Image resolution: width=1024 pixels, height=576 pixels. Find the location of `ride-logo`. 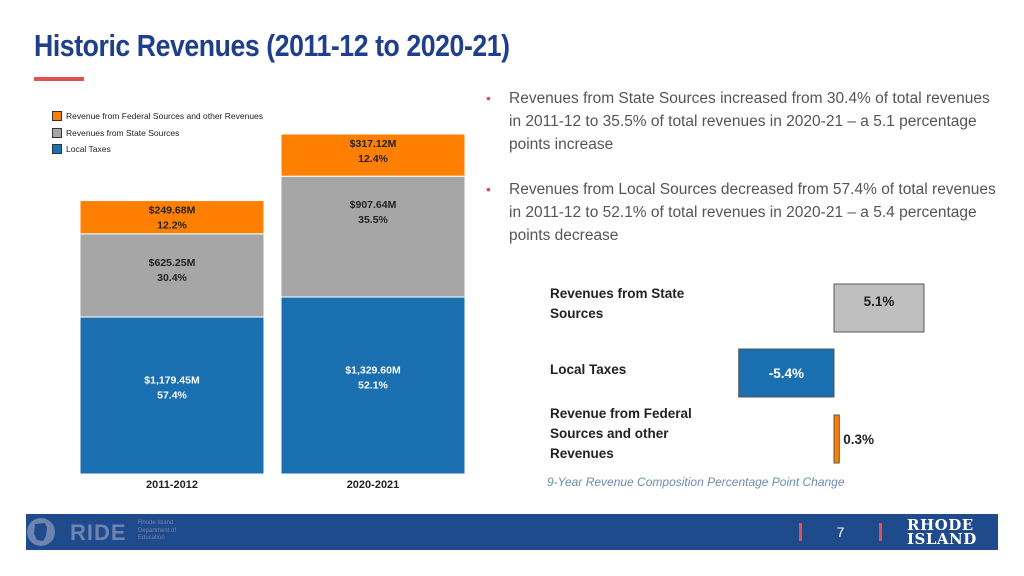

ride-logo is located at coordinates (46, 532).